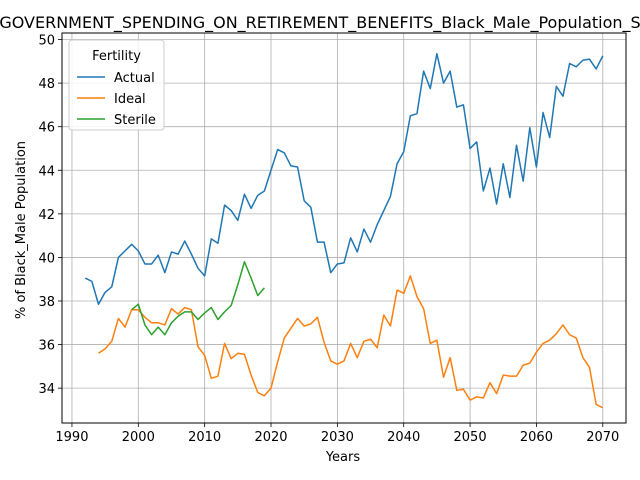  Describe the element at coordinates (116, 56) in the screenshot. I see `legend-title: Fertility` at that location.